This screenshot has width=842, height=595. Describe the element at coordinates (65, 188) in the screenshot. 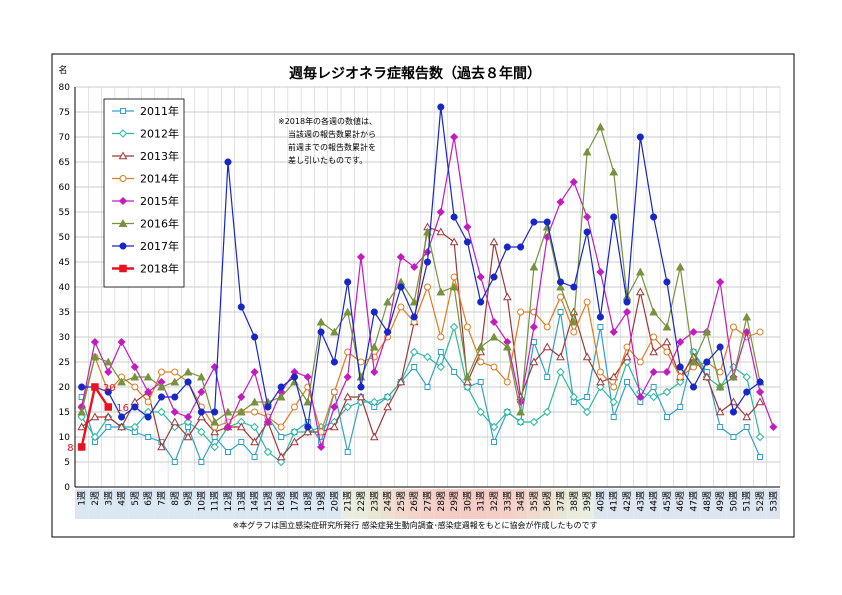

I see `y-tick-label: 60` at that location.